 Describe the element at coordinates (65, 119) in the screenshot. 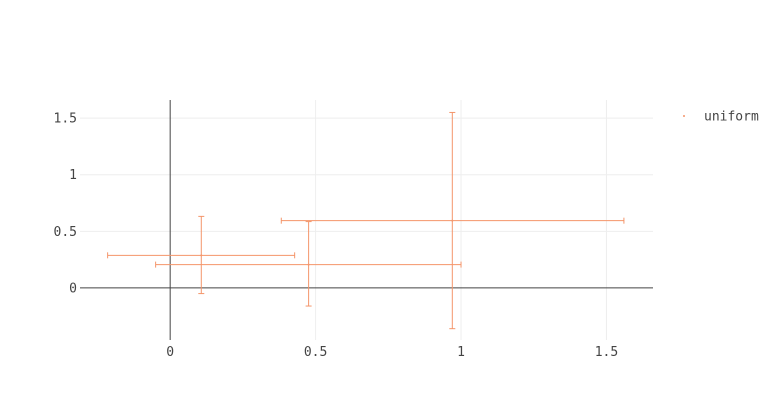

I see `y-tick-label: 1.5` at that location.